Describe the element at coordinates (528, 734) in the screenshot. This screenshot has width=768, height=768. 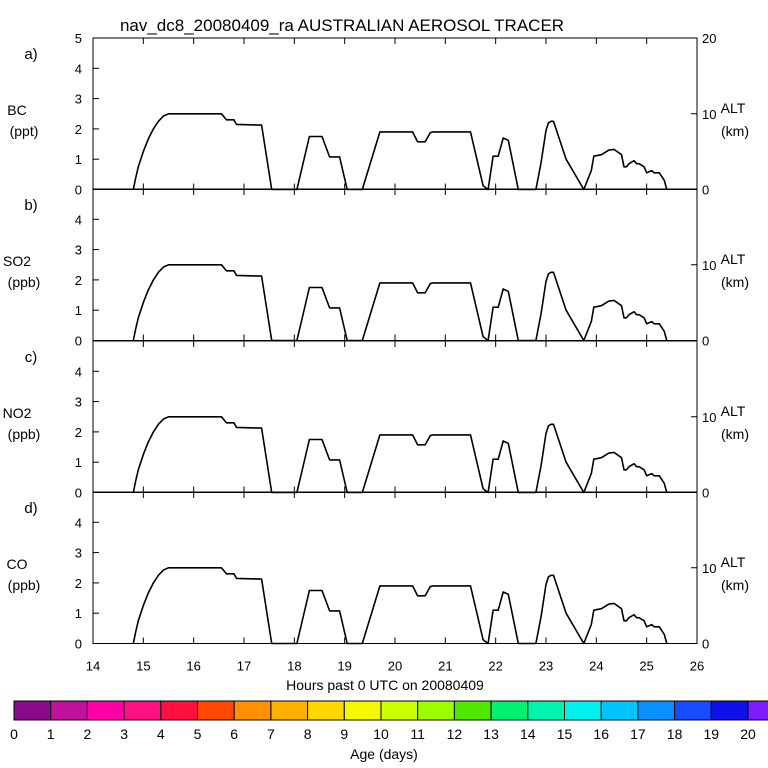
I see `colorbar-tick-label: 14` at that location.